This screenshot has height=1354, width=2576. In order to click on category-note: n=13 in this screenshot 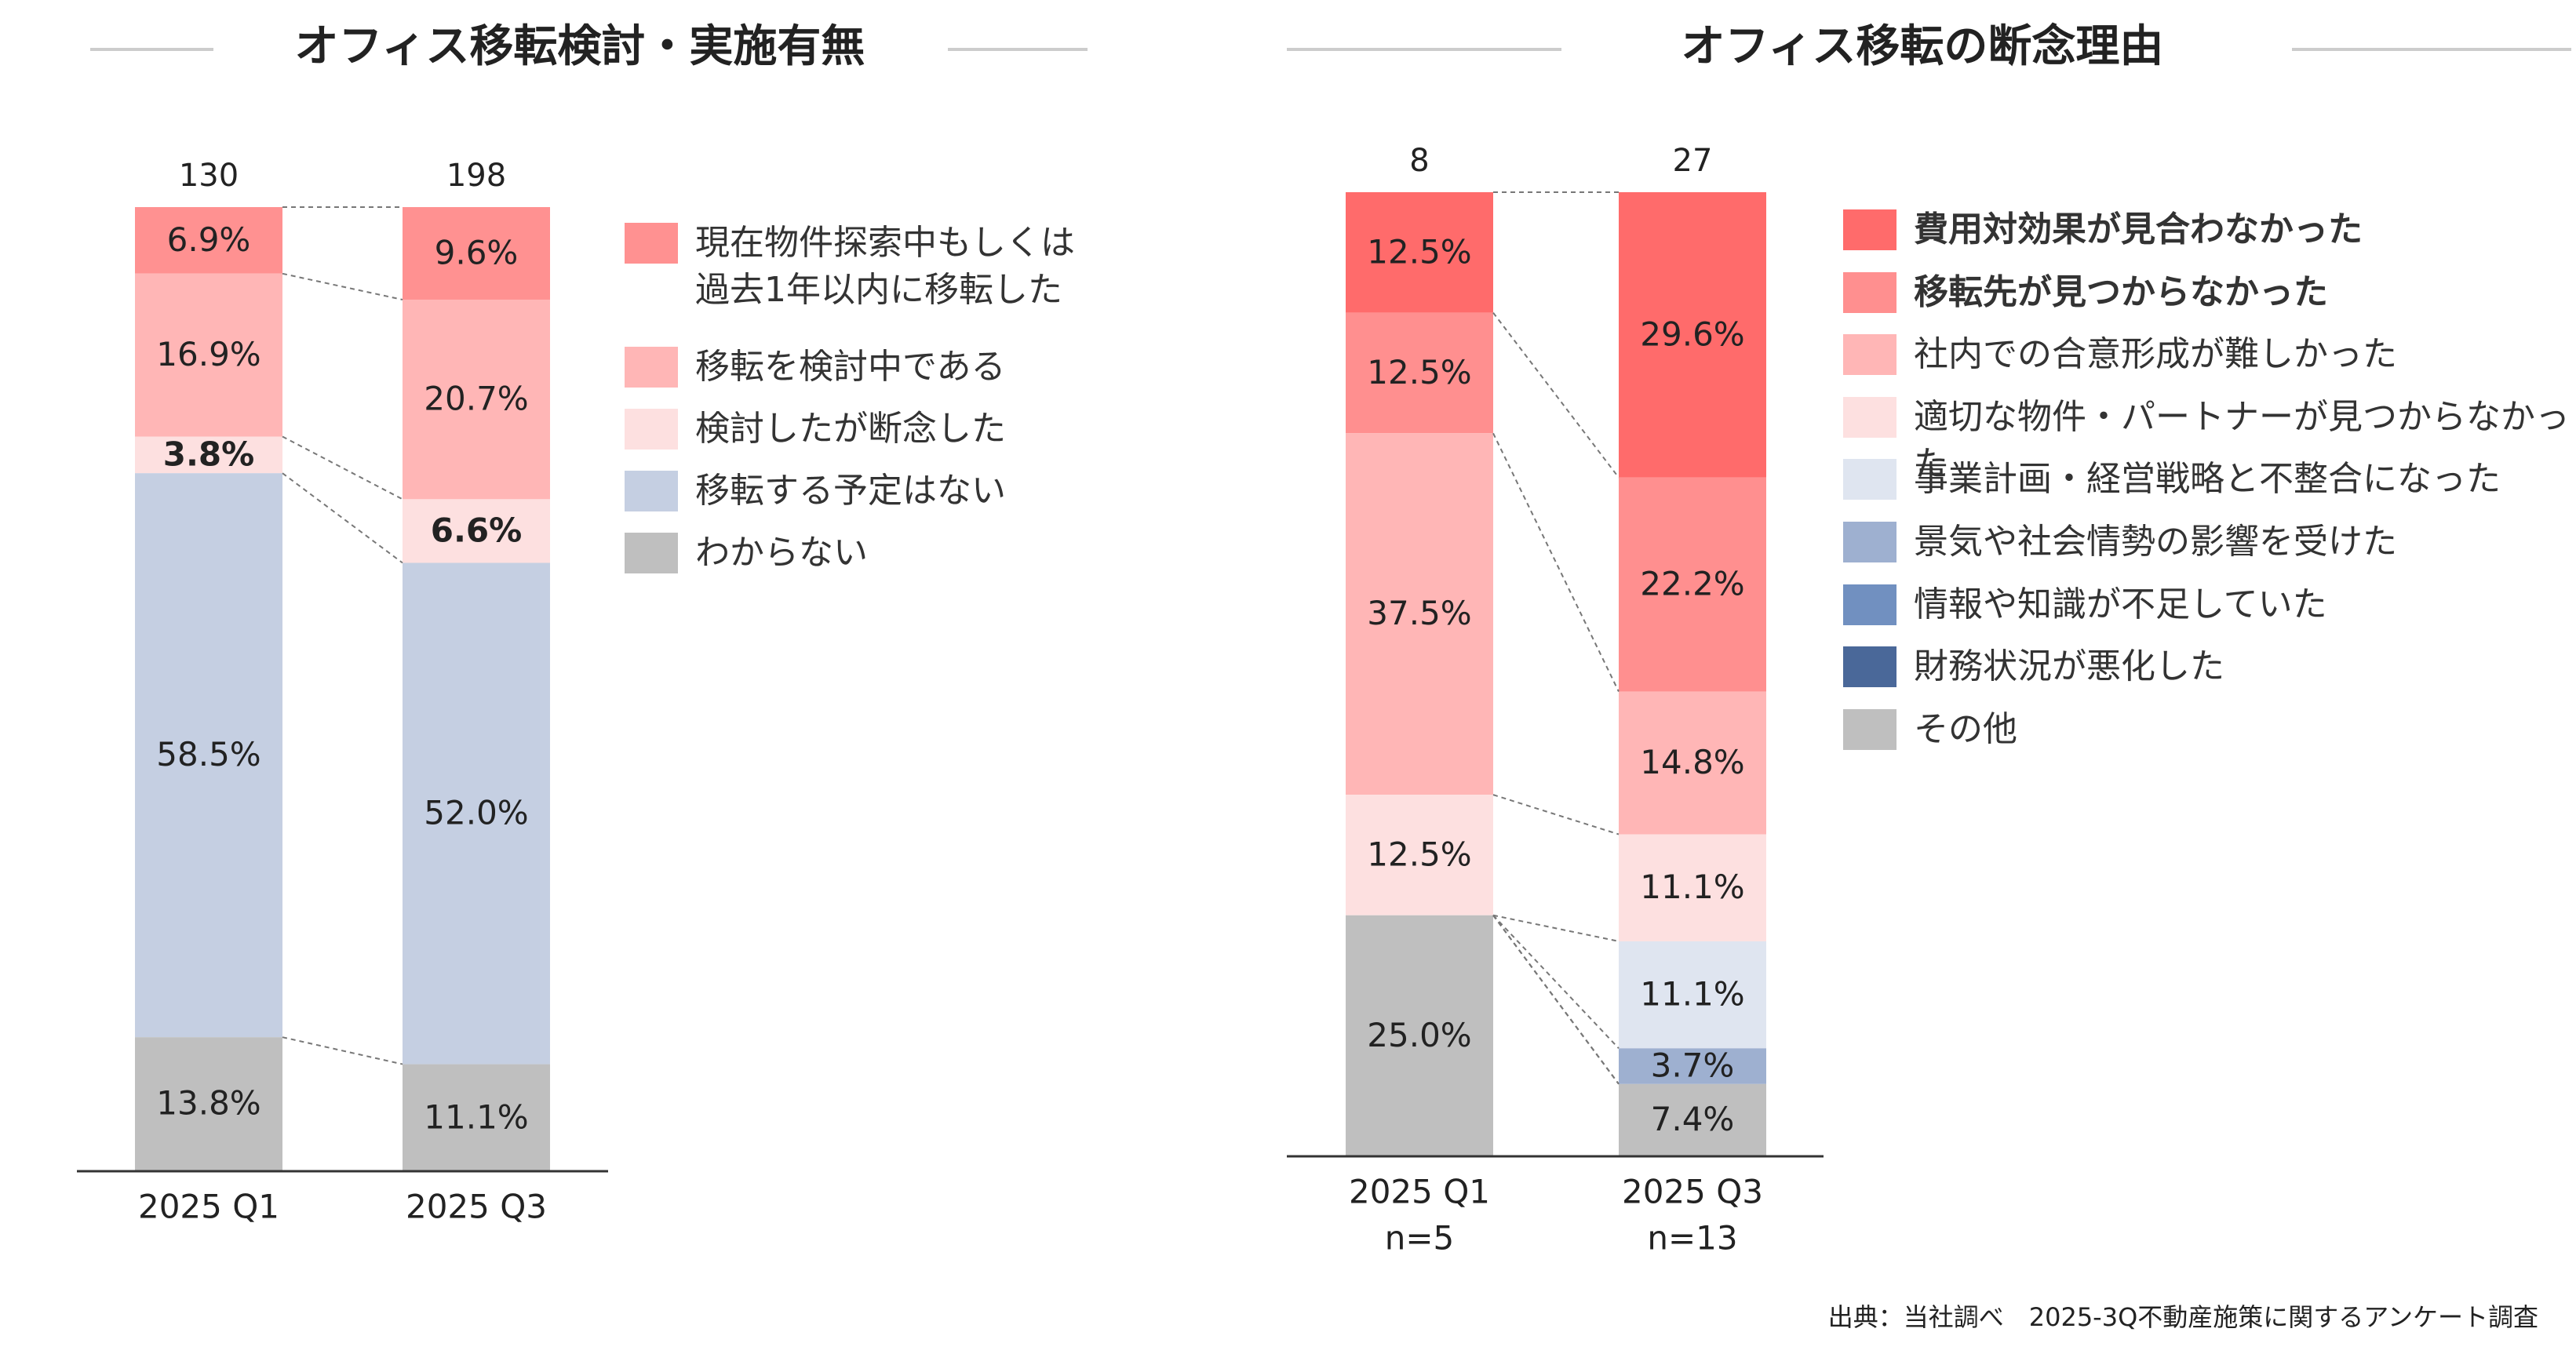, I will do `click(1692, 1238)`.